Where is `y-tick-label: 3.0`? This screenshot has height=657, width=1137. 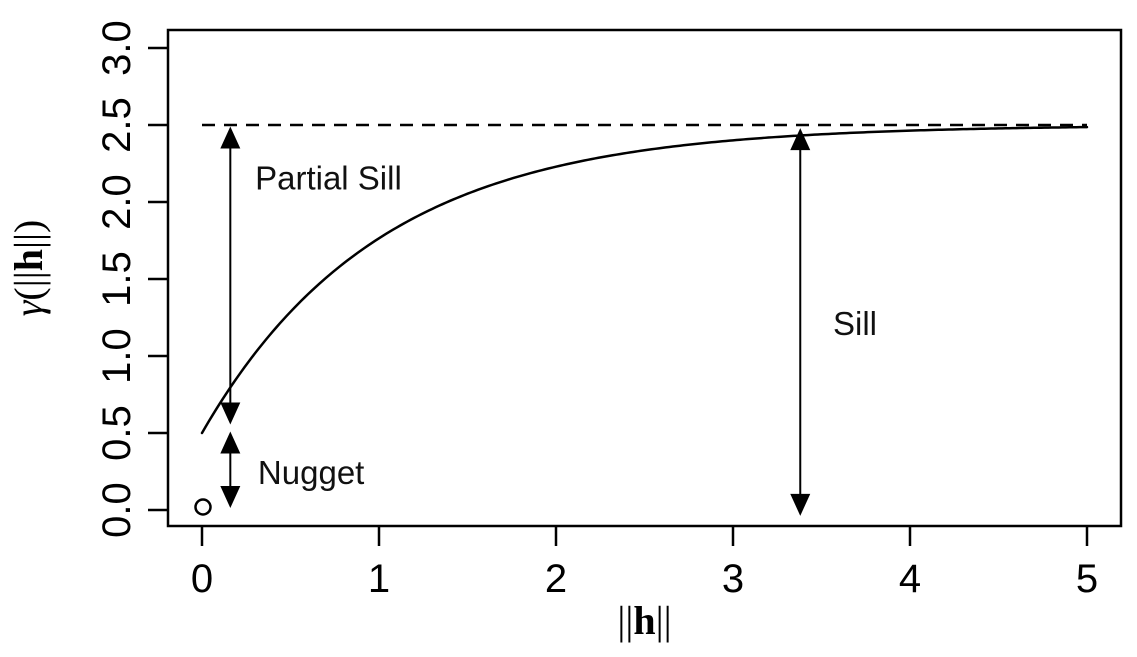 y-tick-label: 3.0 is located at coordinates (117, 48).